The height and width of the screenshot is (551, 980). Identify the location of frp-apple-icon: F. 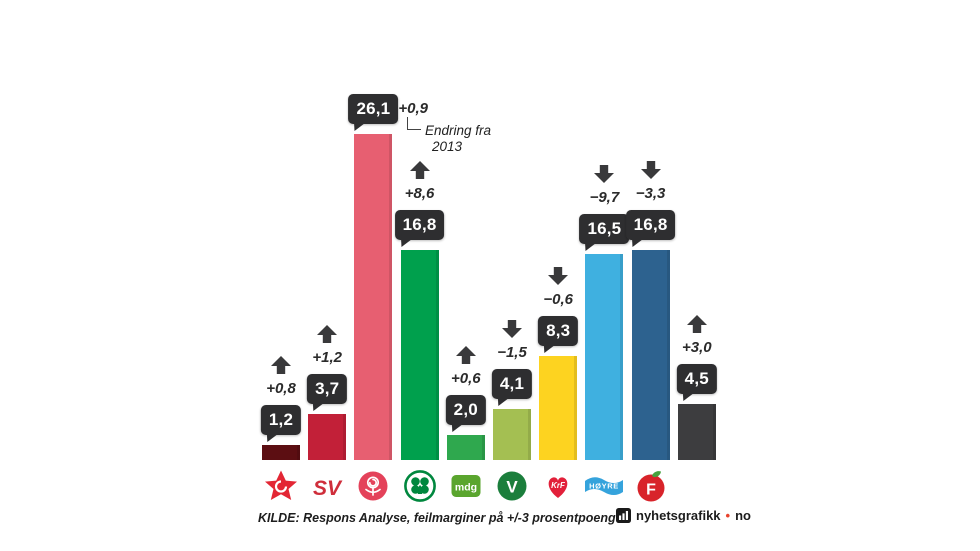
(651, 486).